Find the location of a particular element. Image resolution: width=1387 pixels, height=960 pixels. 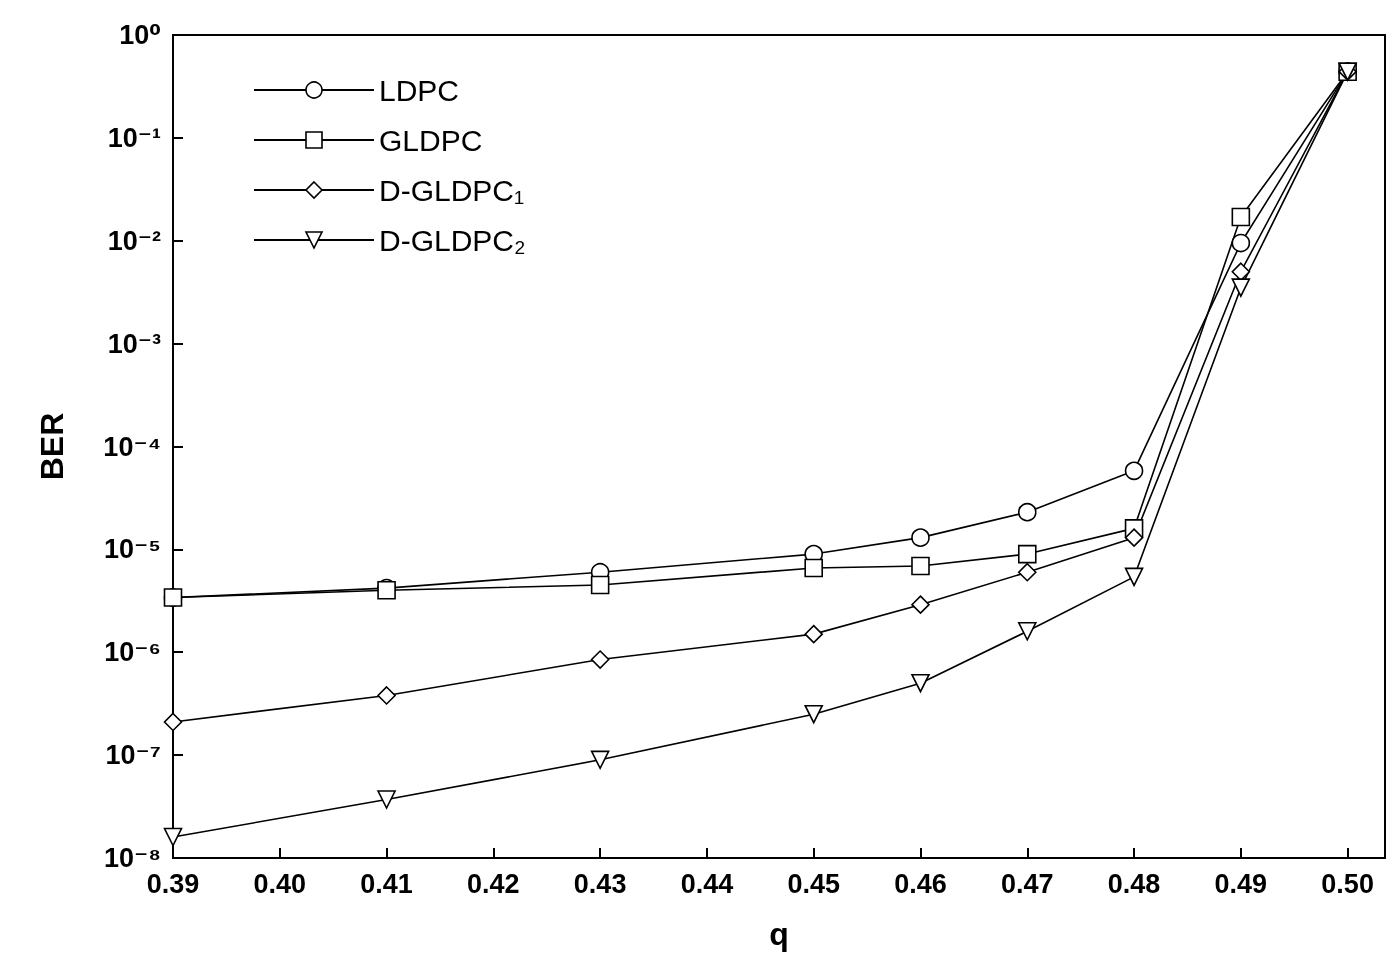

x-axis-title: q is located at coordinates (779, 934).